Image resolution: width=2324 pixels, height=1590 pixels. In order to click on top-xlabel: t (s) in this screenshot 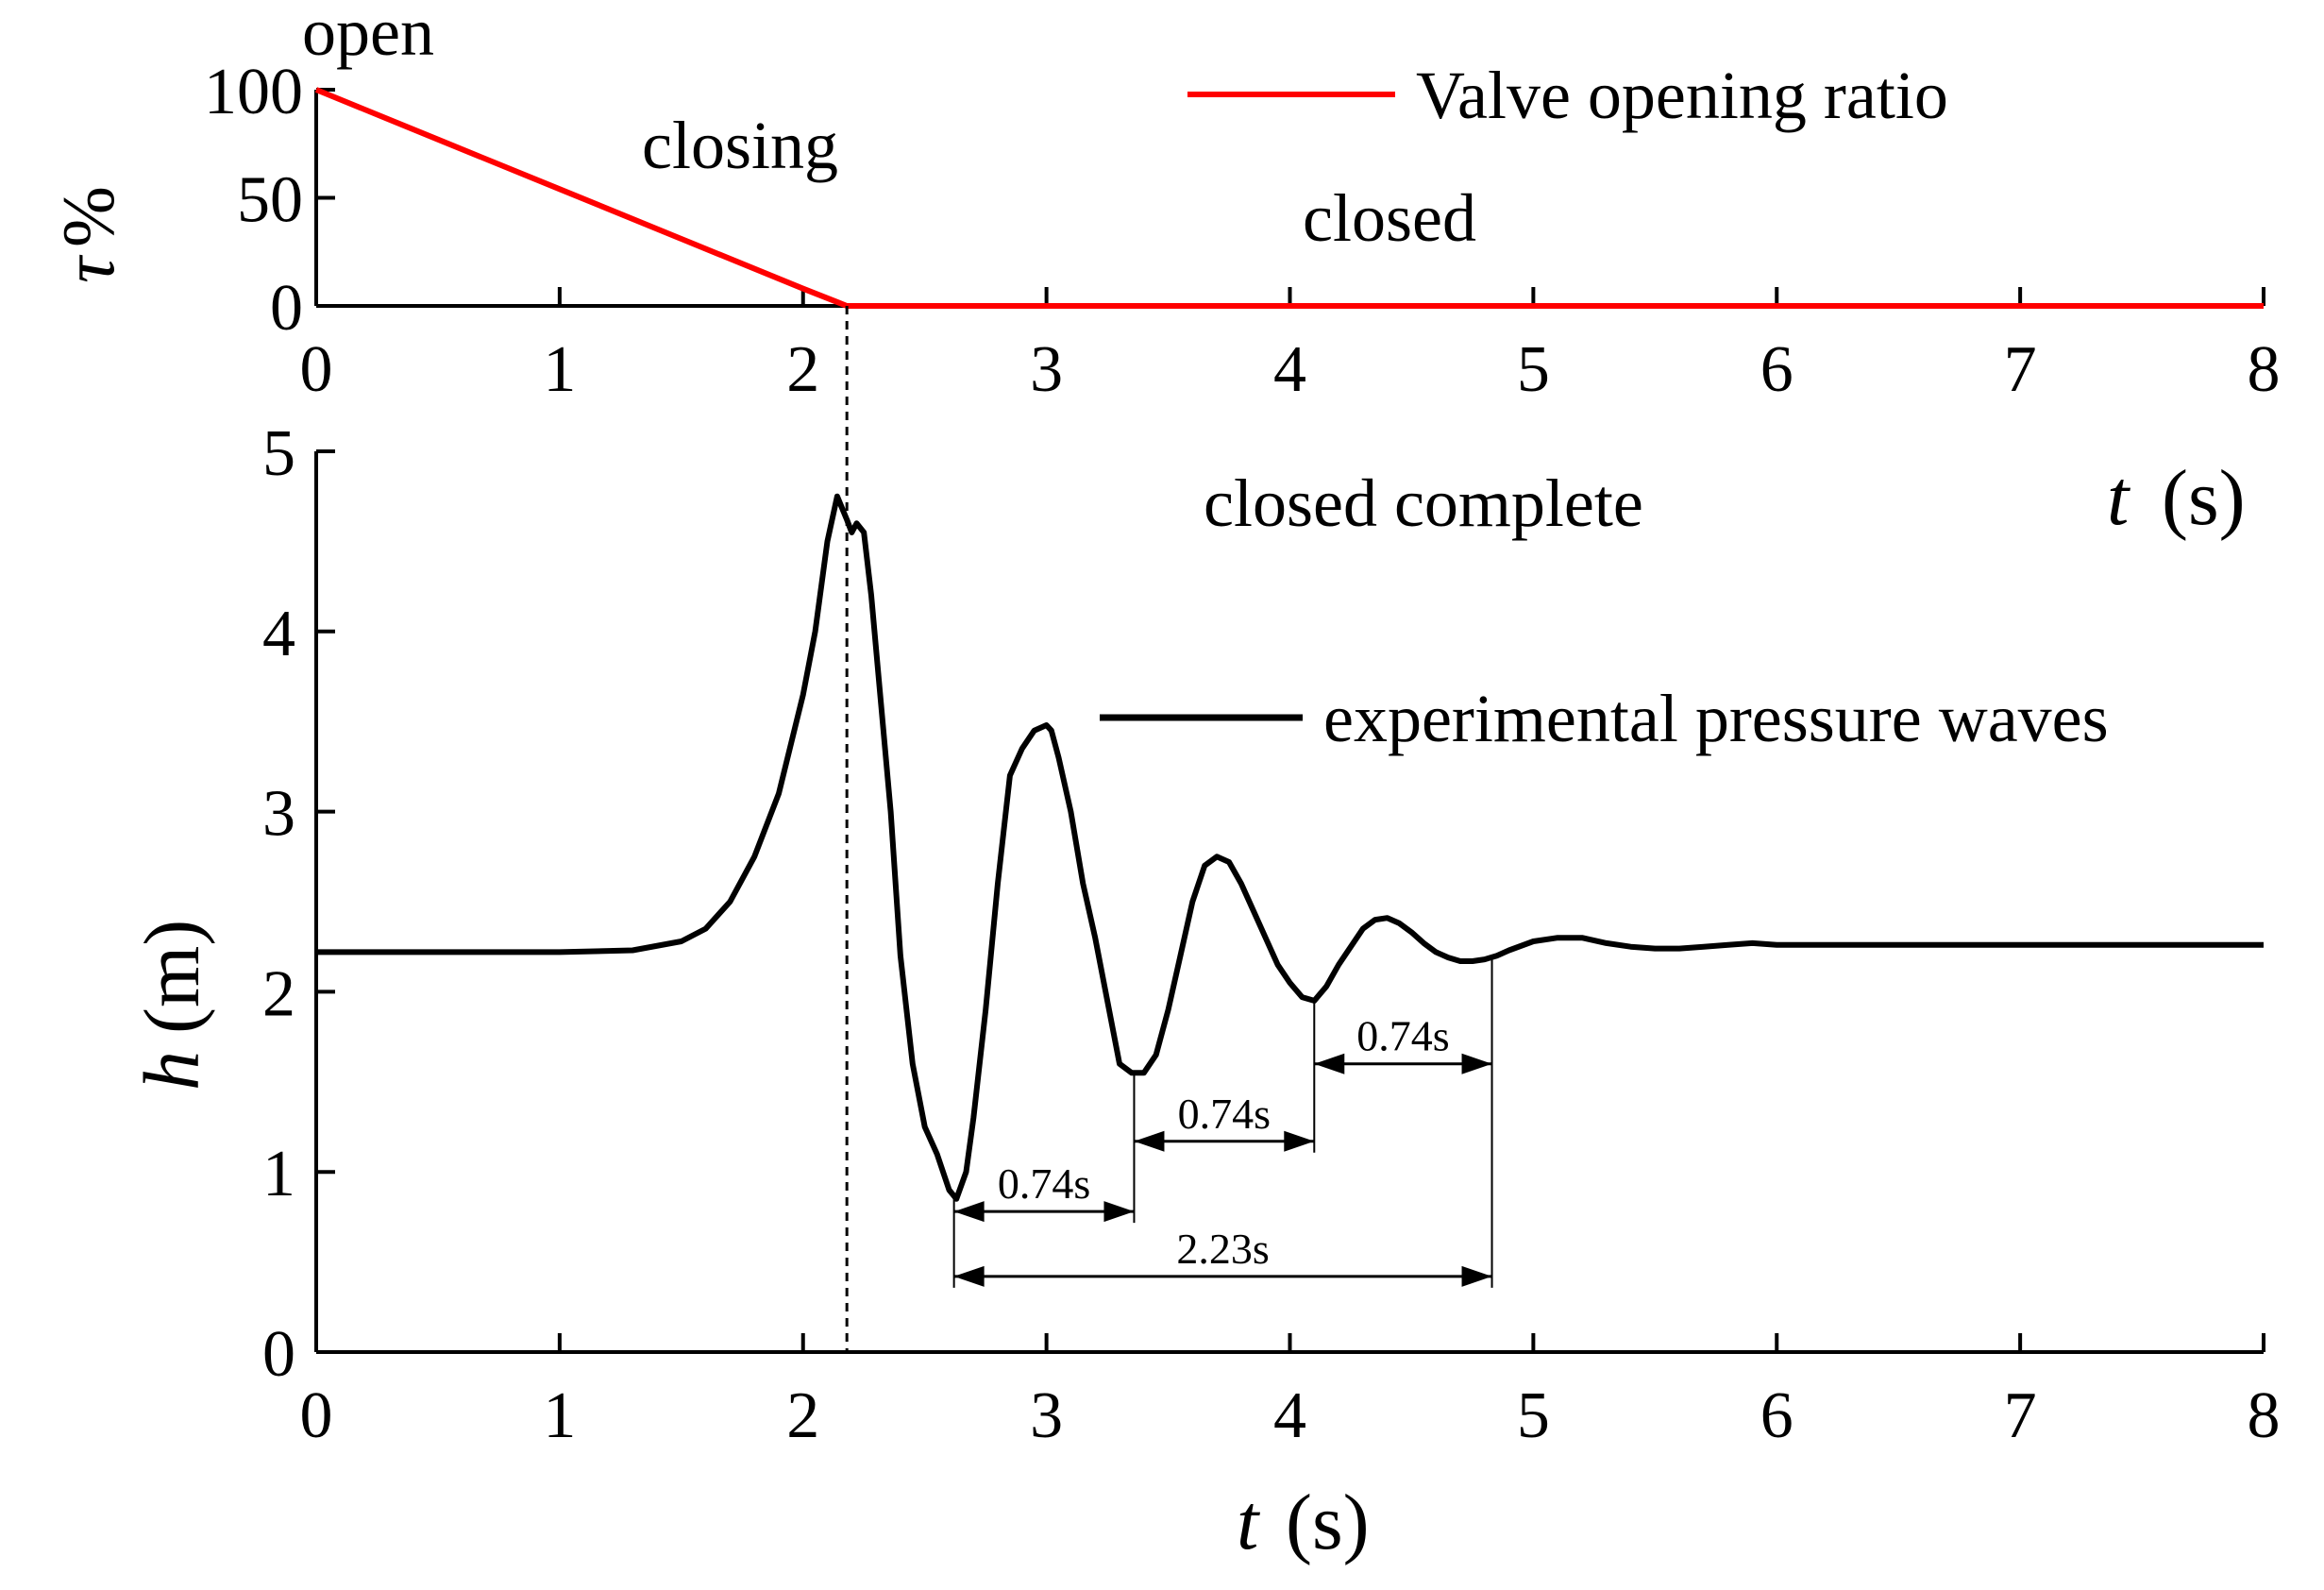, I will do `click(2176, 498)`.